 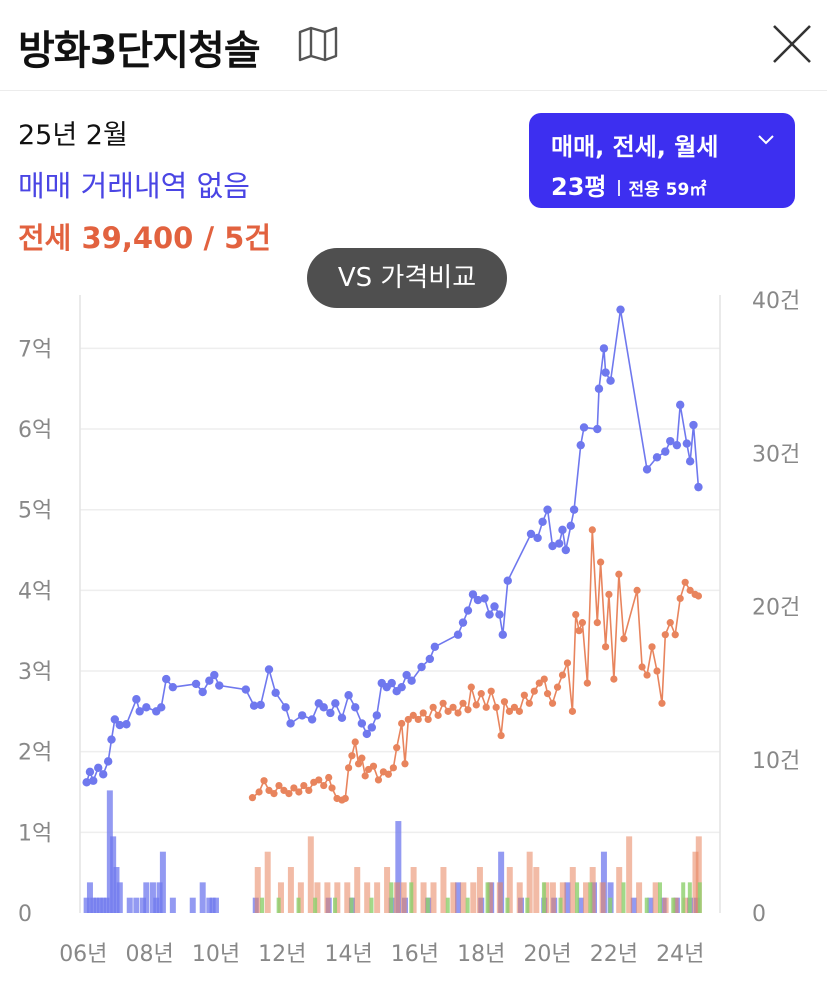 What do you see at coordinates (407, 278) in the screenshot?
I see `price-compare-button: VS 가격비교` at bounding box center [407, 278].